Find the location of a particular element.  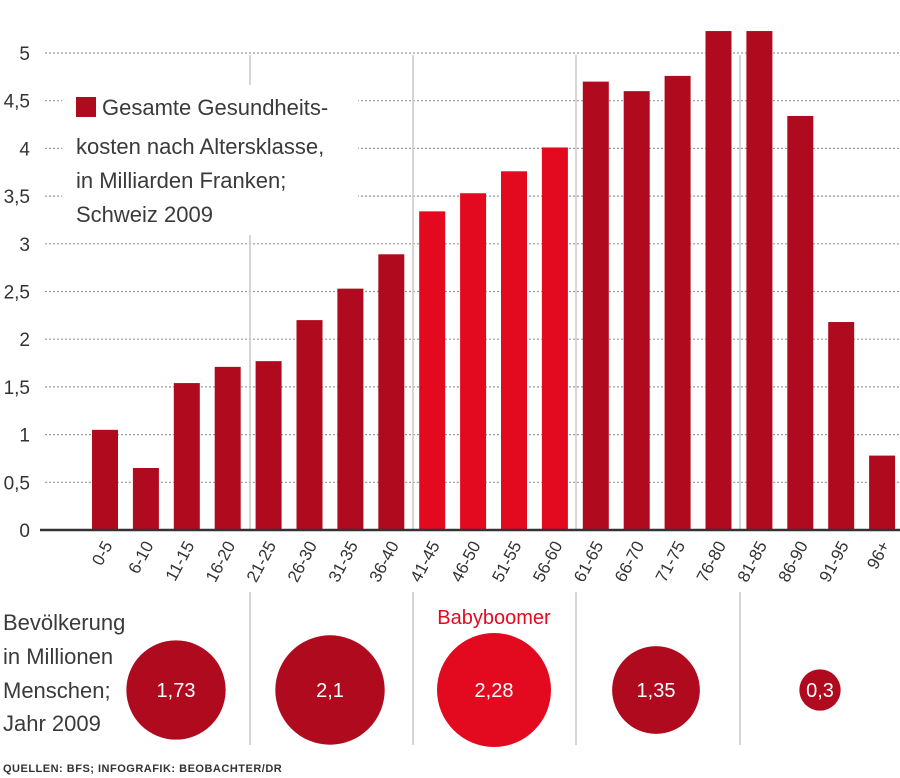

x-tick-label: 36-40 is located at coordinates (384, 561).